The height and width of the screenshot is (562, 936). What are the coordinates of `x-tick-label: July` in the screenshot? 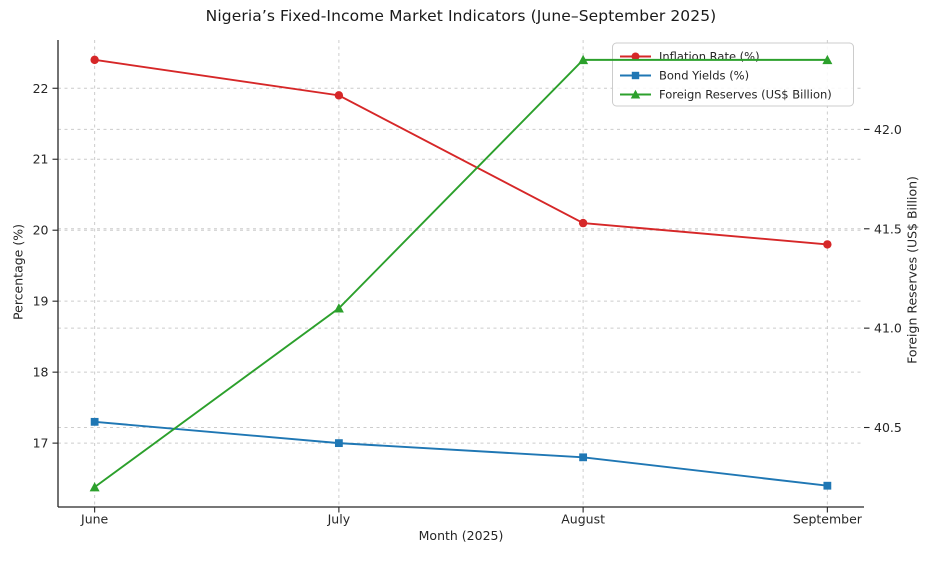 It's located at (339, 519).